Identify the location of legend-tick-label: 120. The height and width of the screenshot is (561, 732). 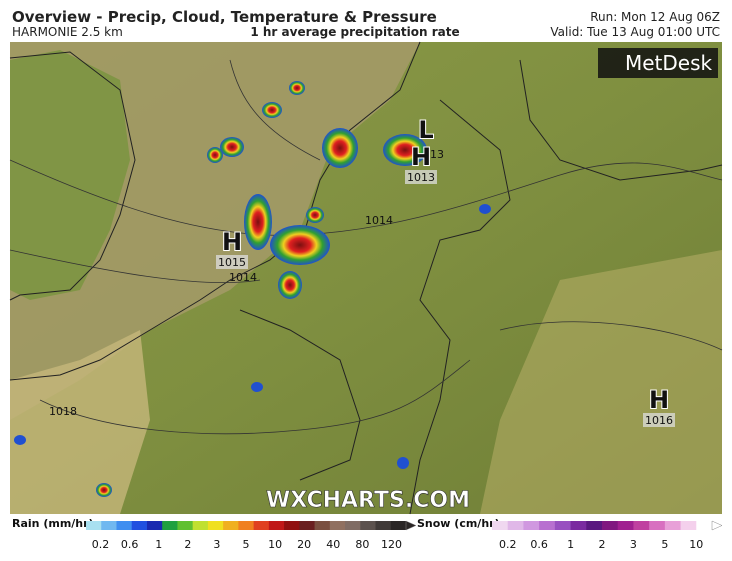
(391, 544).